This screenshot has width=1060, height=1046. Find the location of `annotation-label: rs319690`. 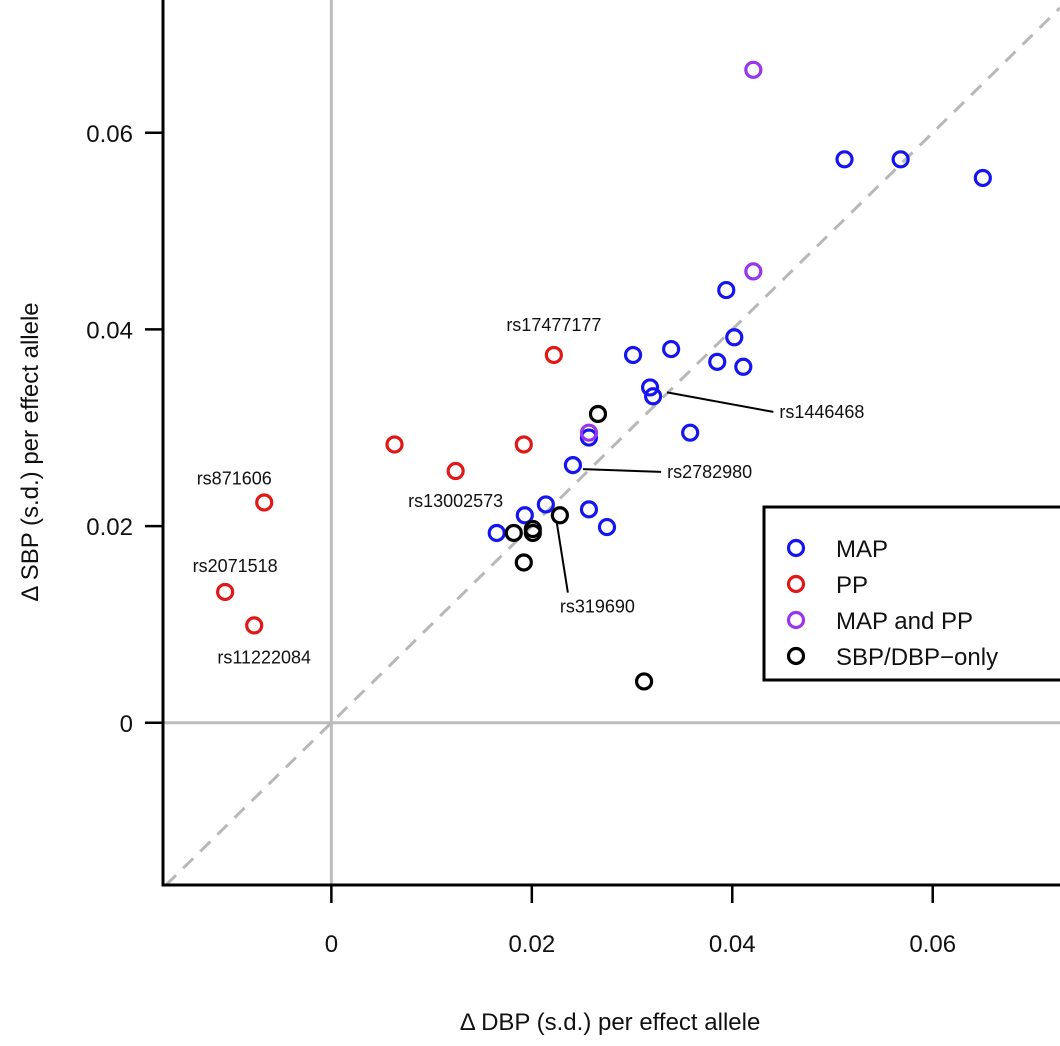

annotation-label: rs319690 is located at coordinates (597, 607).